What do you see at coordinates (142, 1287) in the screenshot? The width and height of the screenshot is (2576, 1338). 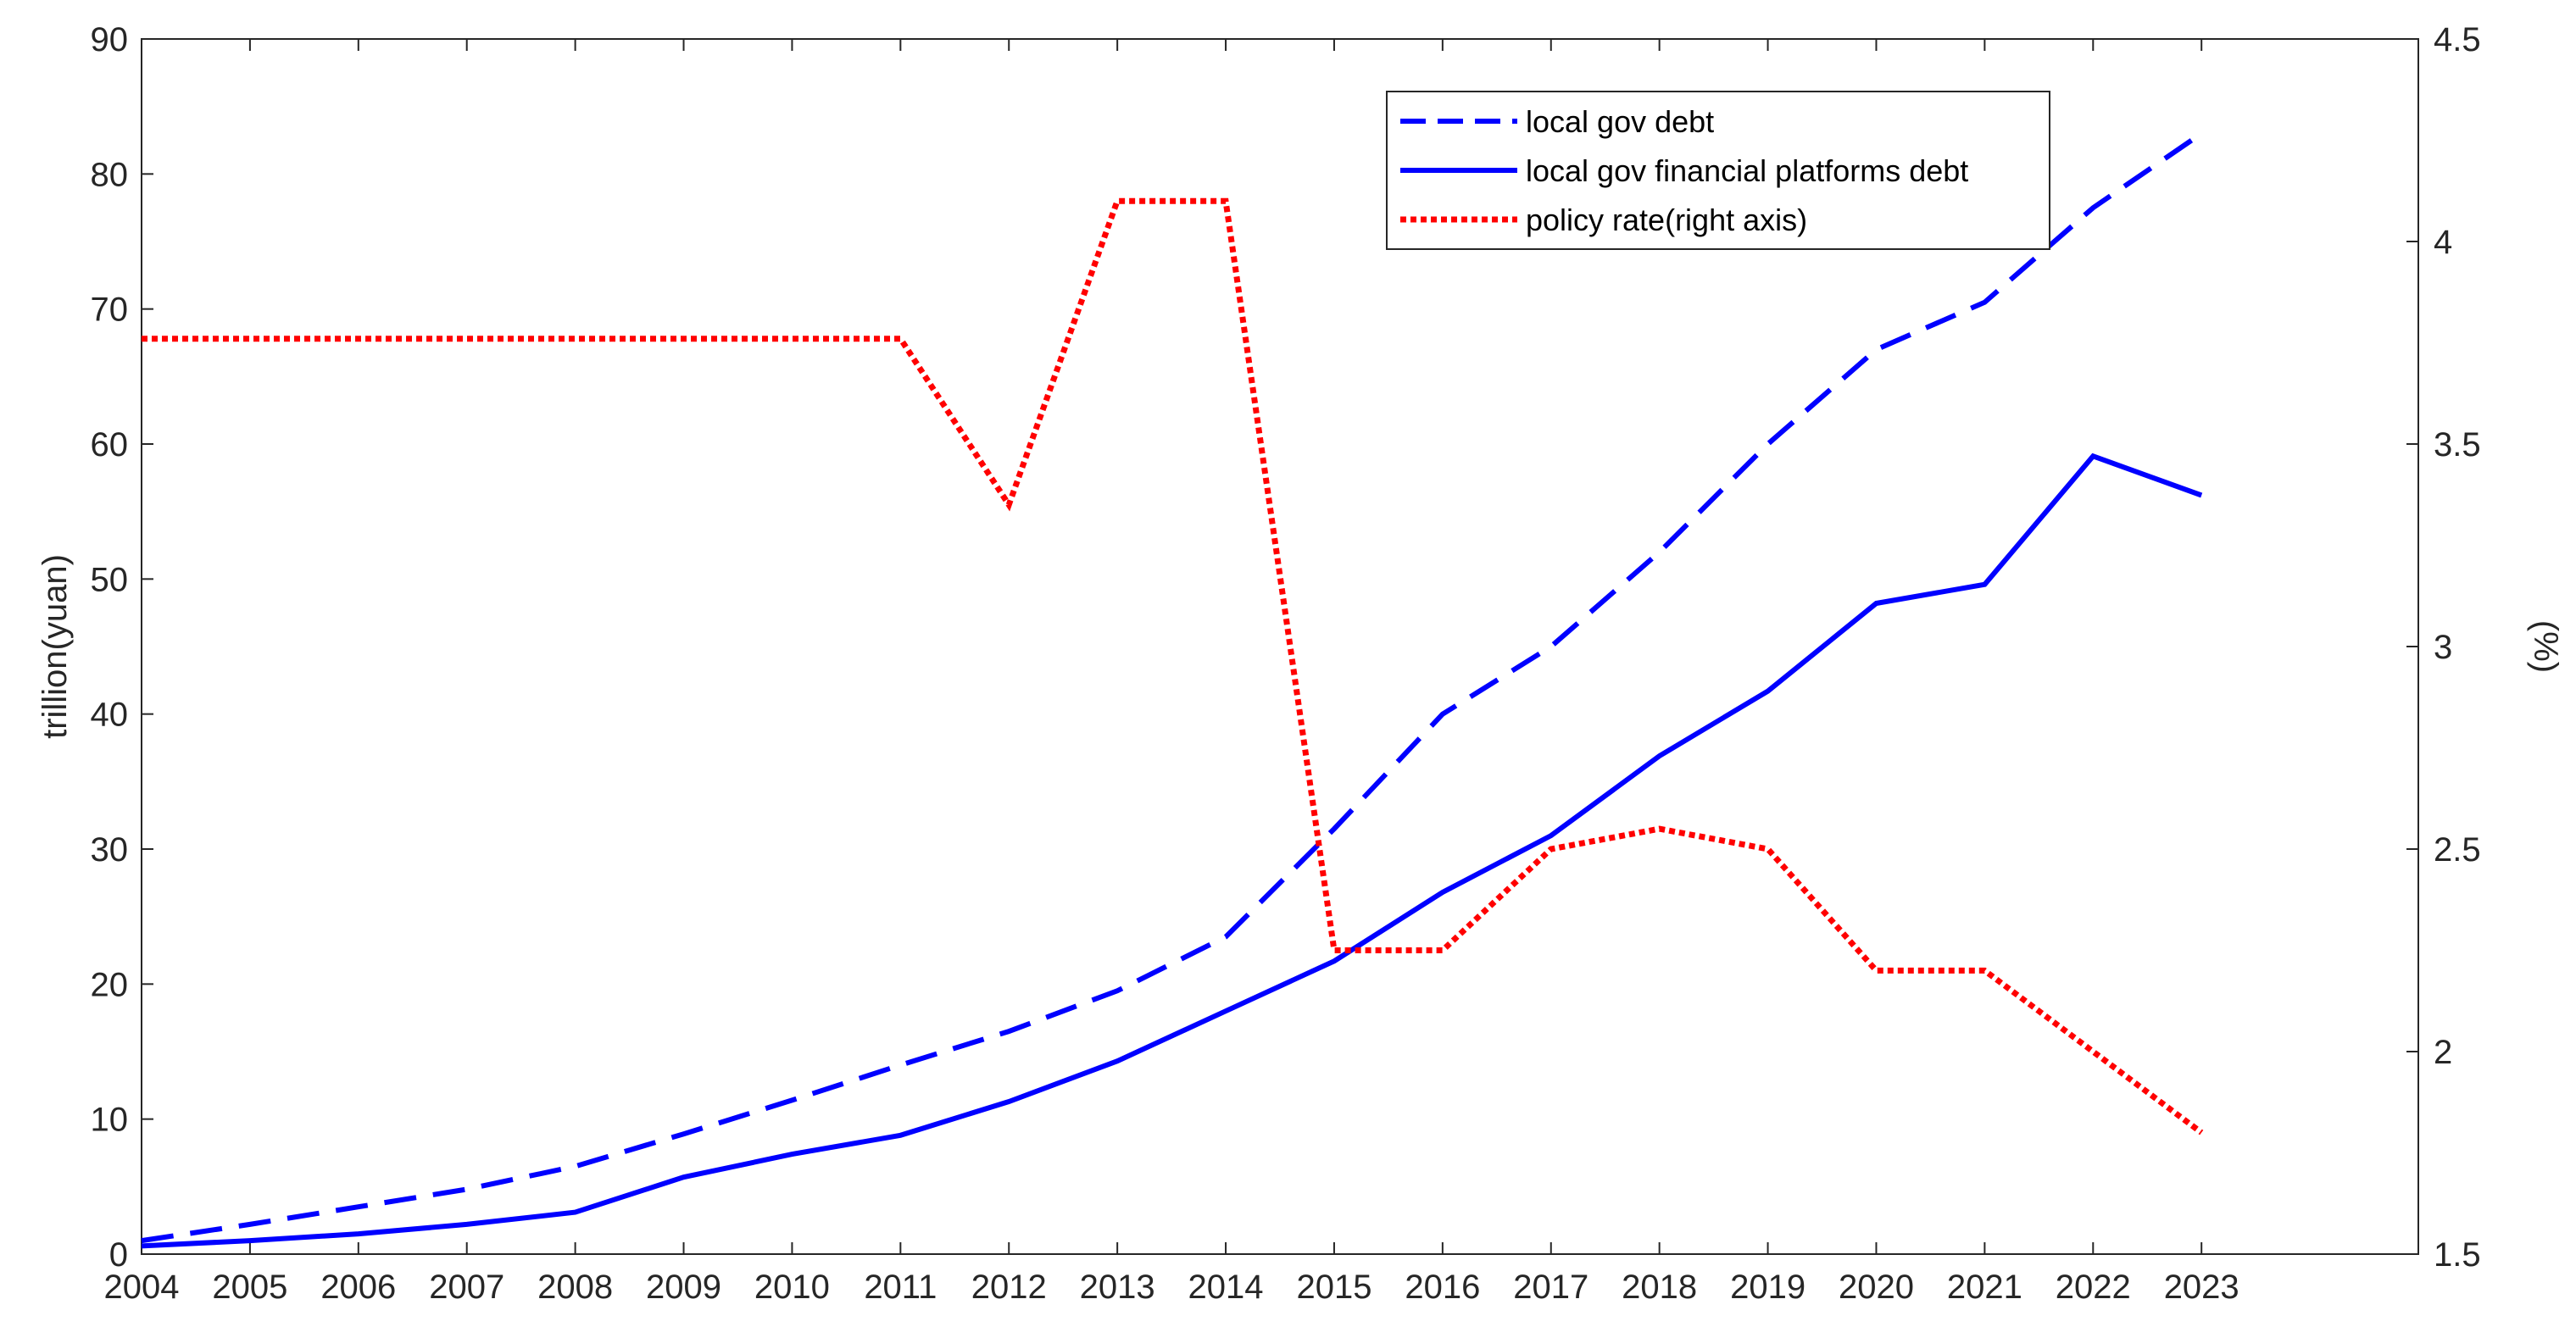 I see `x-tick-label: 2004` at bounding box center [142, 1287].